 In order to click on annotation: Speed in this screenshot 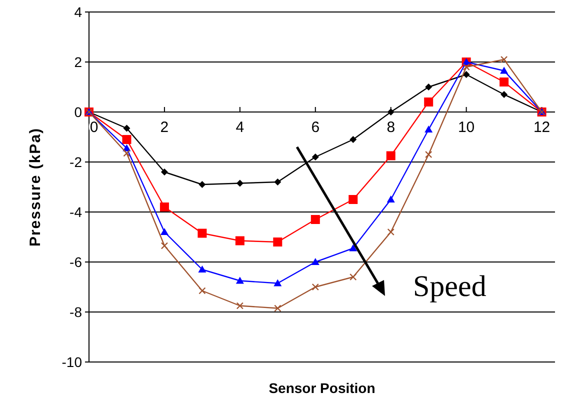, I will do `click(449, 286)`.